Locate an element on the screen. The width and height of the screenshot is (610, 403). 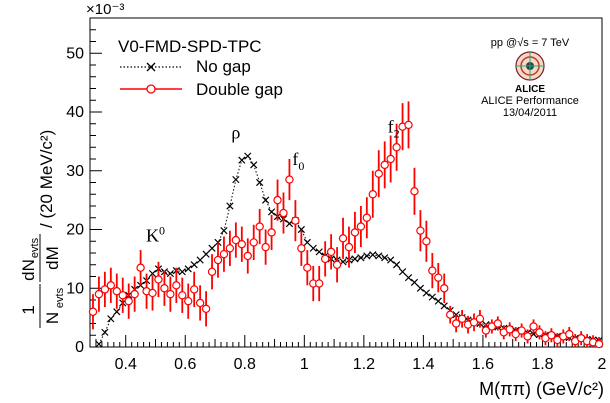
info-performance-label: ALICE Performance is located at coordinates (530, 101).